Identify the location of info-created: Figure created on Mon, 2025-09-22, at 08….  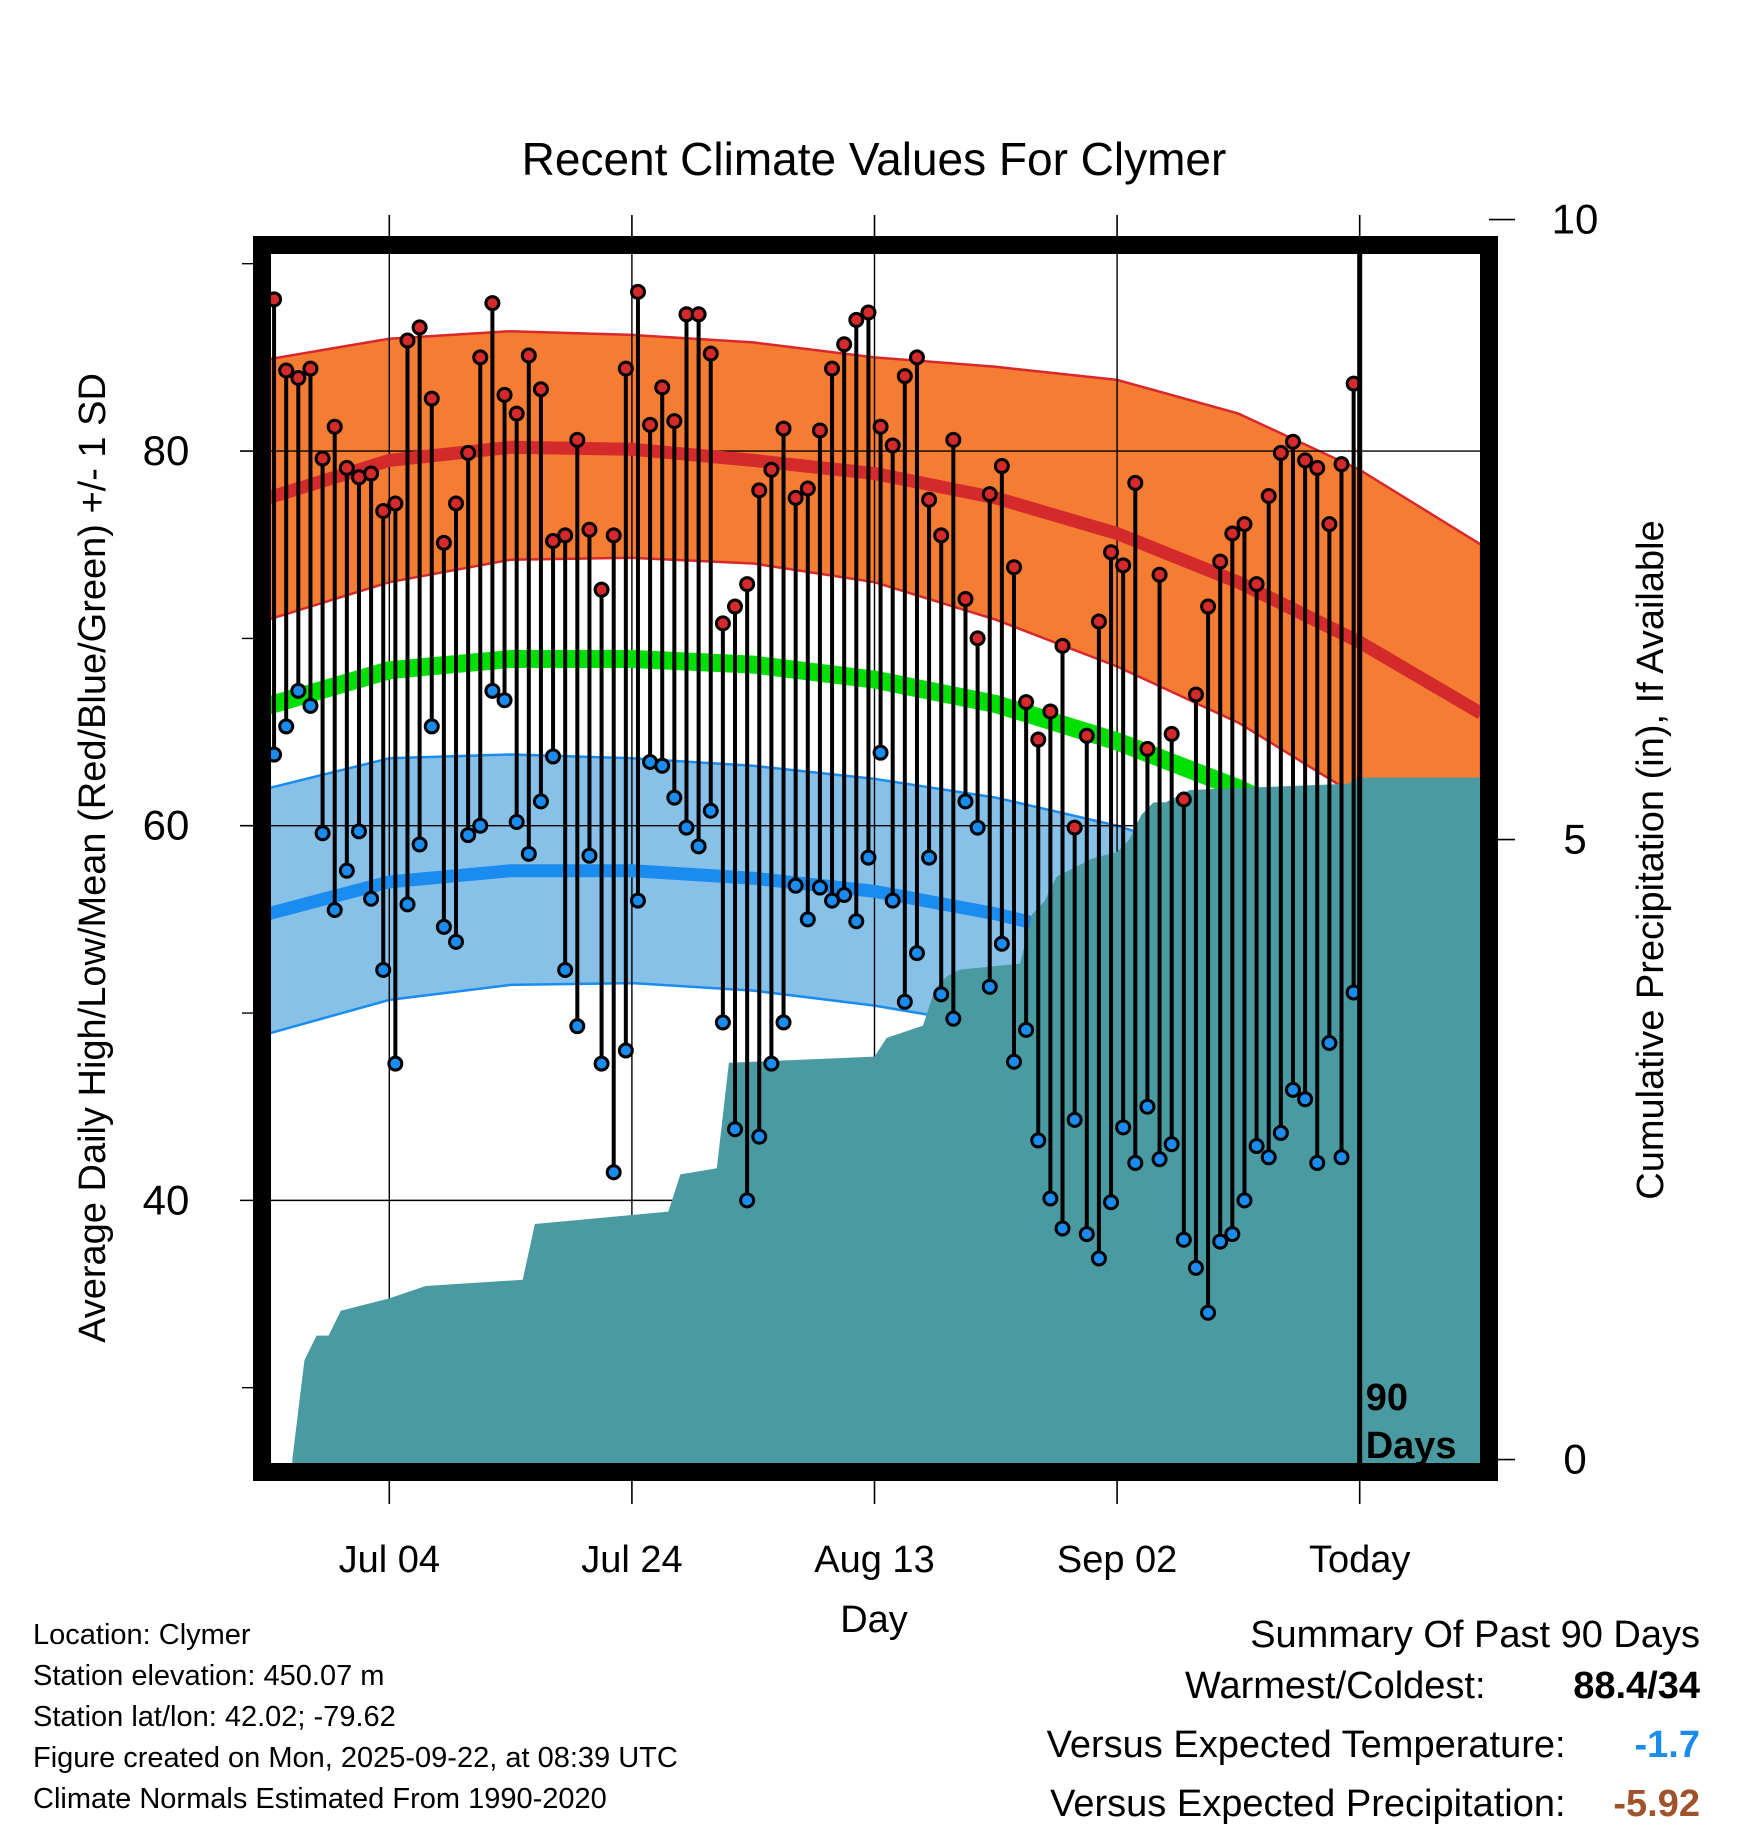
(355, 1758).